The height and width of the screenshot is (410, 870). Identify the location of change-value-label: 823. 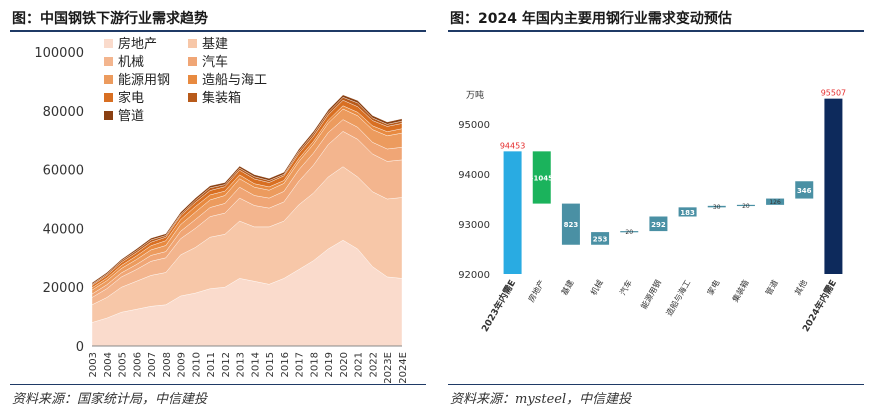
(571, 225).